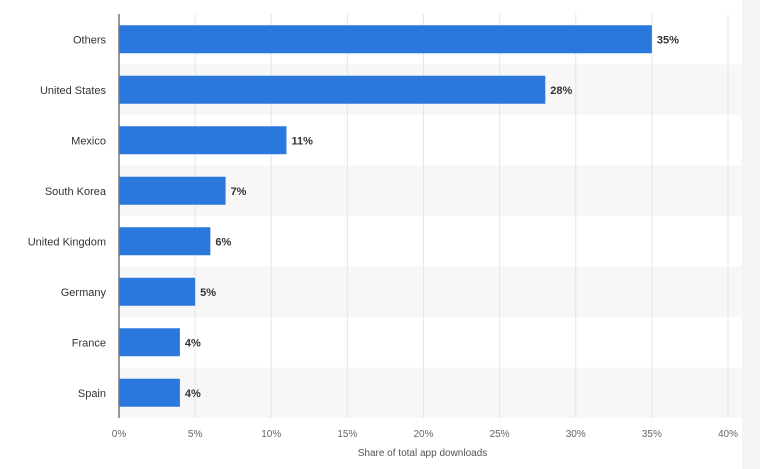  Describe the element at coordinates (76, 192) in the screenshot. I see `category-label: South Korea` at that location.